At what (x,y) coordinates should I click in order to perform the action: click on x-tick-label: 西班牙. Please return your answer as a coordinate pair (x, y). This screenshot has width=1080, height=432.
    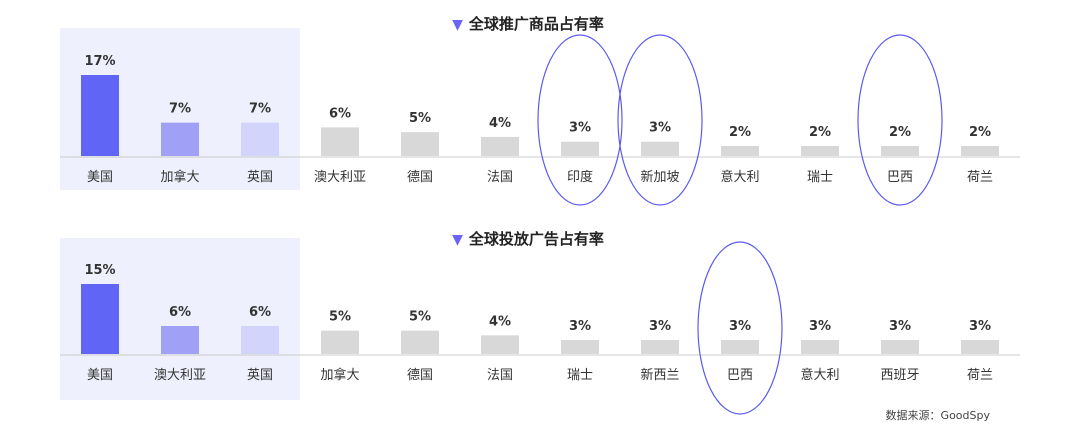
    Looking at the image, I should click on (899, 375).